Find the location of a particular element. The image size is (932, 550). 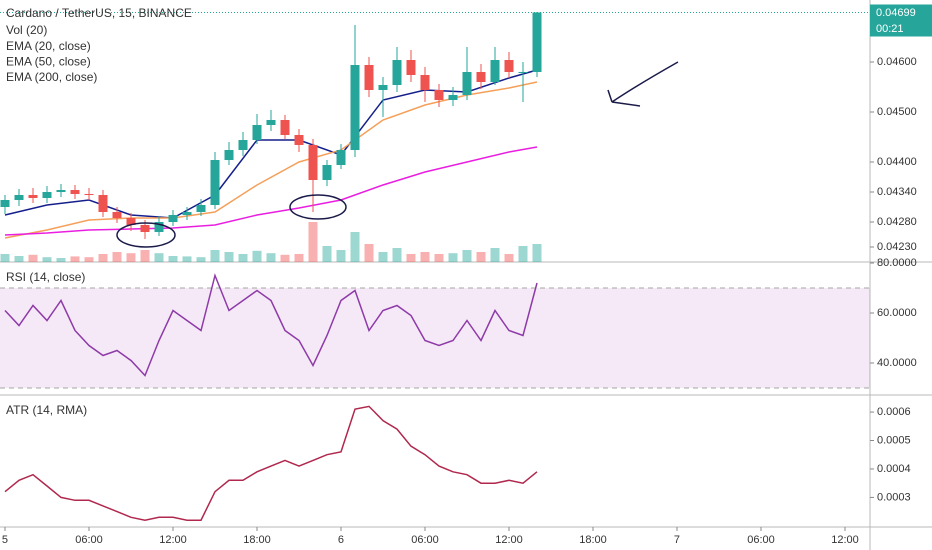

y-tick-label: 0.0006 is located at coordinates (894, 412).